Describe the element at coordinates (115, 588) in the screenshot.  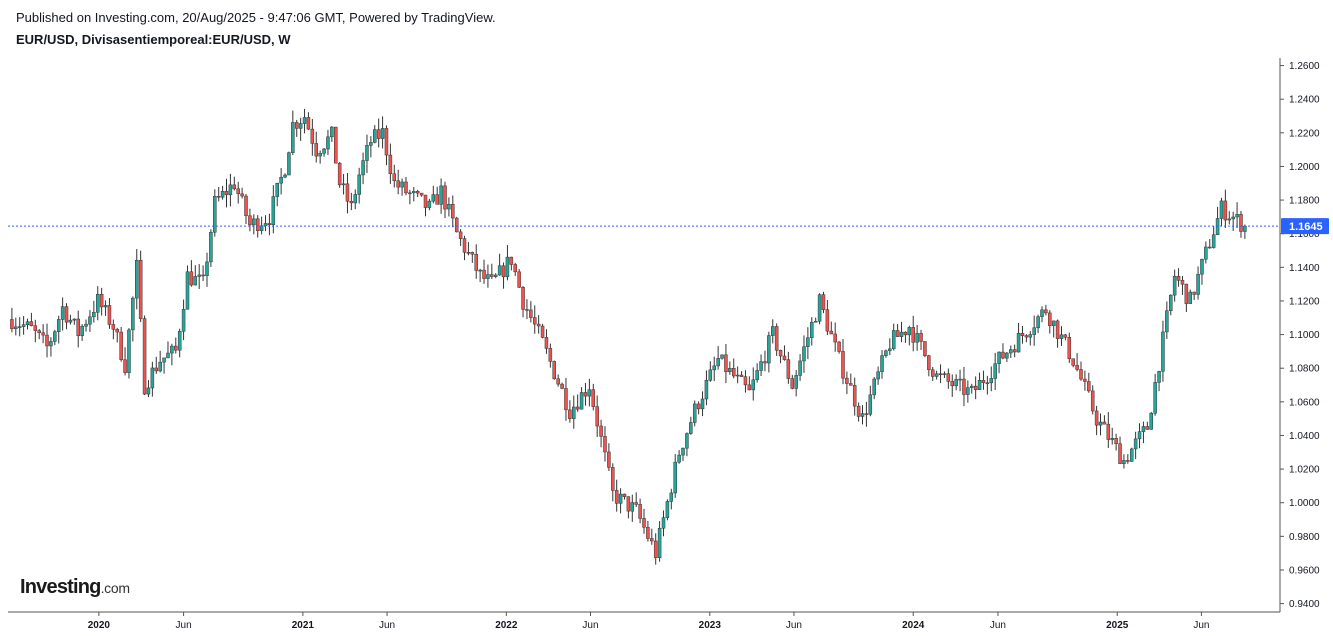
I see `logo-domain: .com` at that location.